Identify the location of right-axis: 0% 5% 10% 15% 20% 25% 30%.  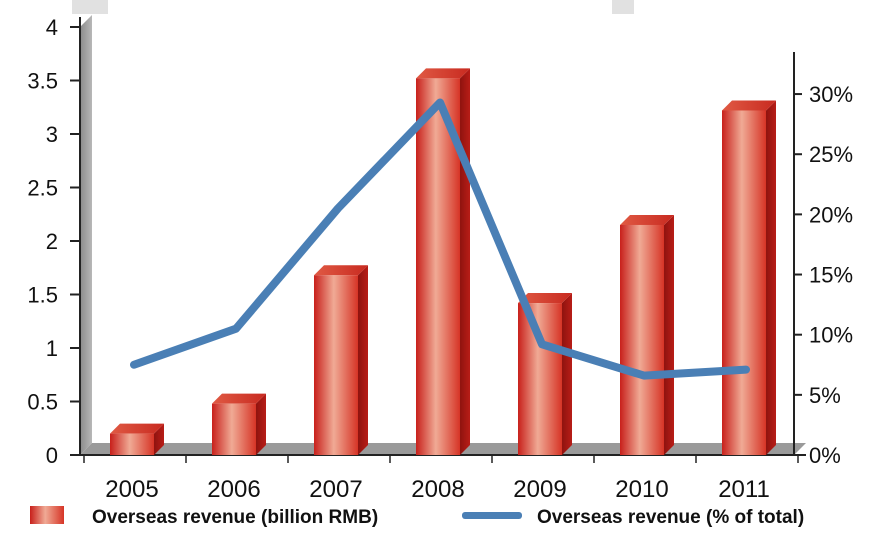
(823, 260).